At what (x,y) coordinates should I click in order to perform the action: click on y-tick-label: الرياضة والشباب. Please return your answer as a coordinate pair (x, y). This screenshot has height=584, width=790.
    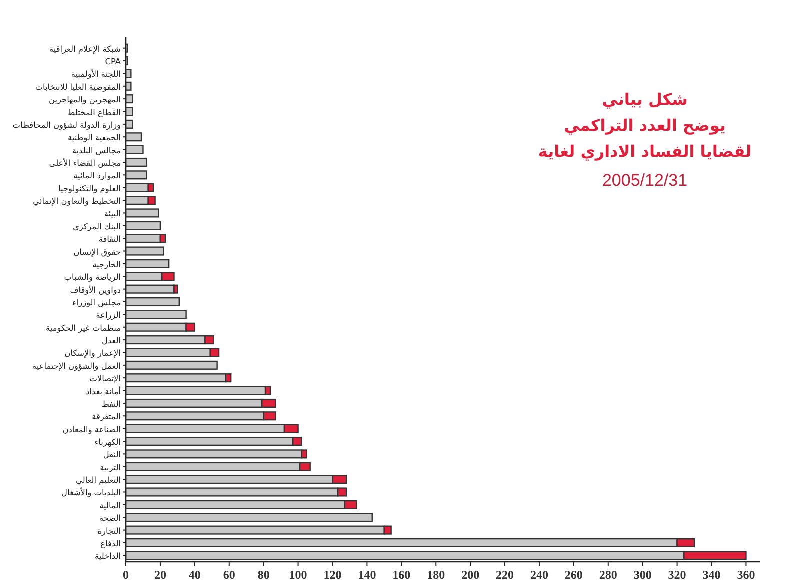
    Looking at the image, I should click on (92, 277).